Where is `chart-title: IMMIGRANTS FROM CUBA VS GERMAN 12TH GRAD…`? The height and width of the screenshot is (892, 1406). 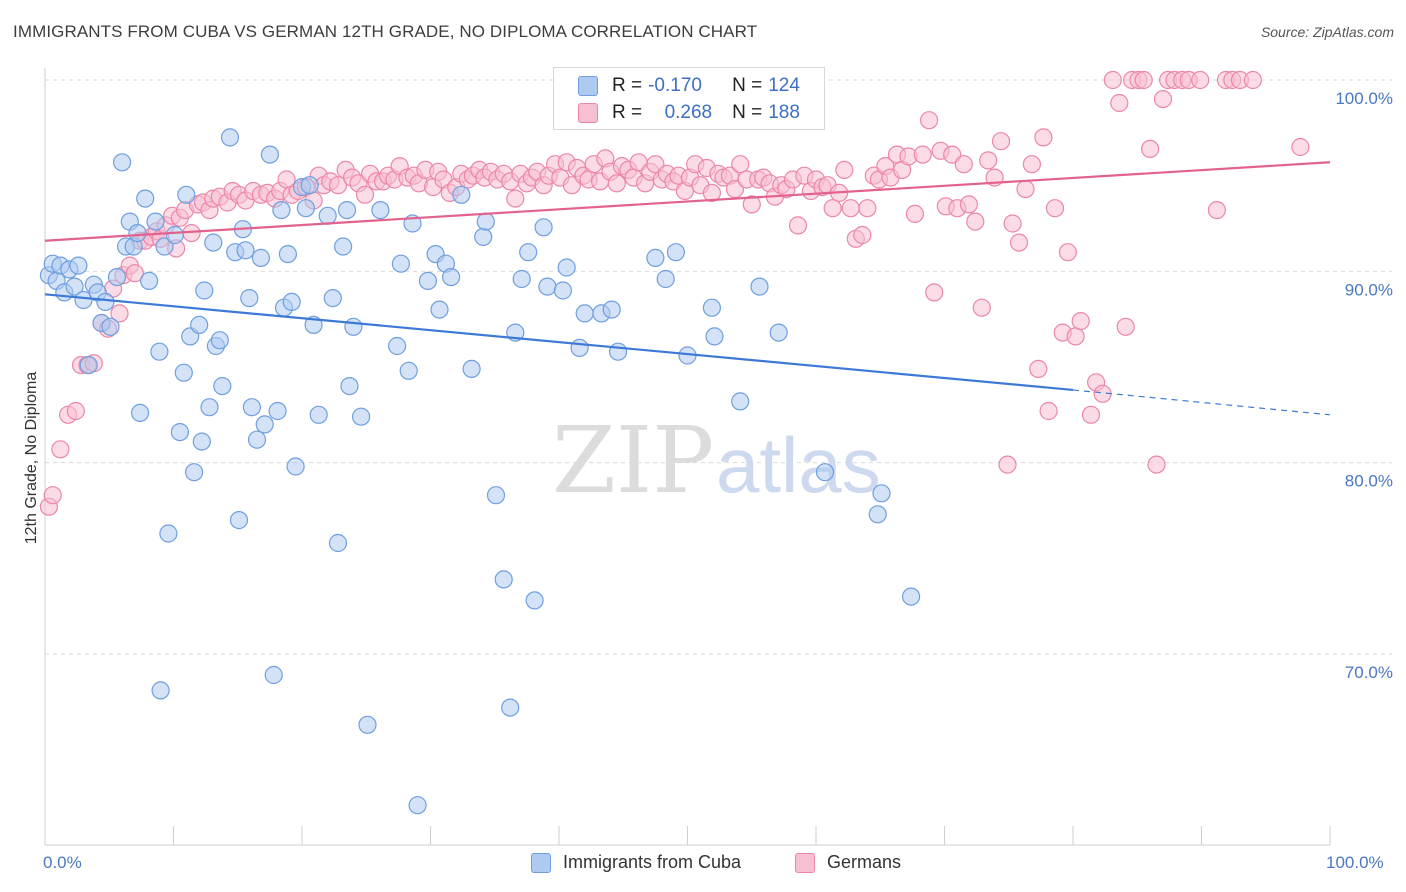
chart-title: IMMIGRANTS FROM CUBA VS GERMAN 12TH GRAD… is located at coordinates (385, 31).